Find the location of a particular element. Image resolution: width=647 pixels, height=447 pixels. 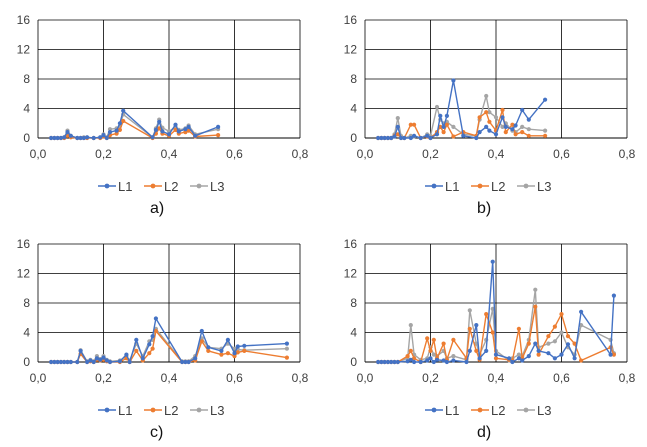

y-tick-label: 4 is located at coordinates (26, 333).